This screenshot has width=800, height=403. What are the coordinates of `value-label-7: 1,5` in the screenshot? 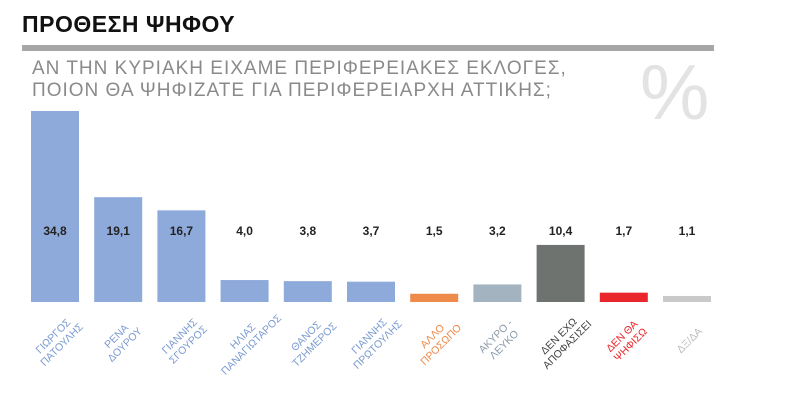 It's located at (434, 231).